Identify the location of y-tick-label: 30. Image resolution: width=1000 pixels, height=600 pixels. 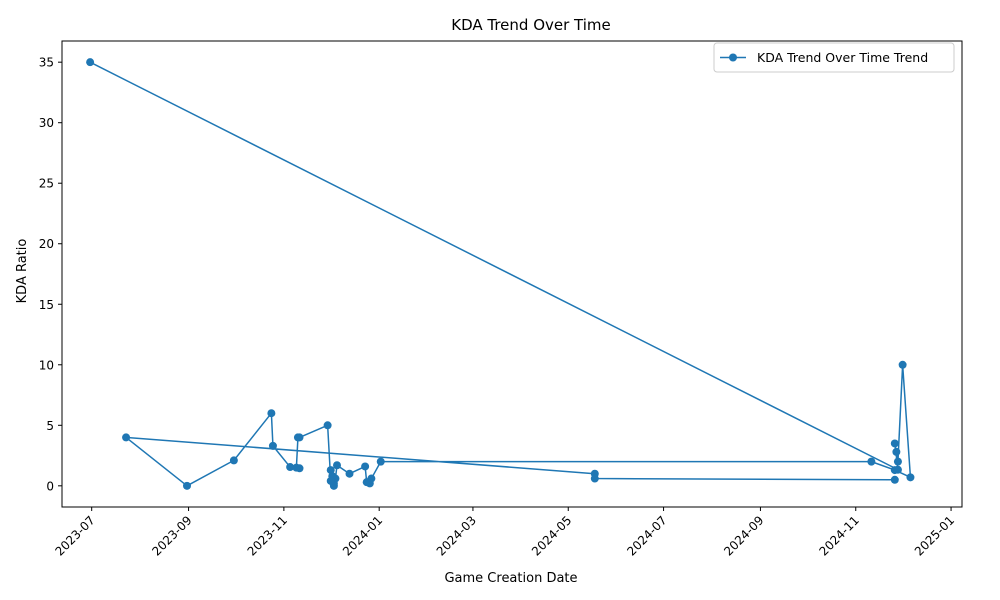
(46, 123).